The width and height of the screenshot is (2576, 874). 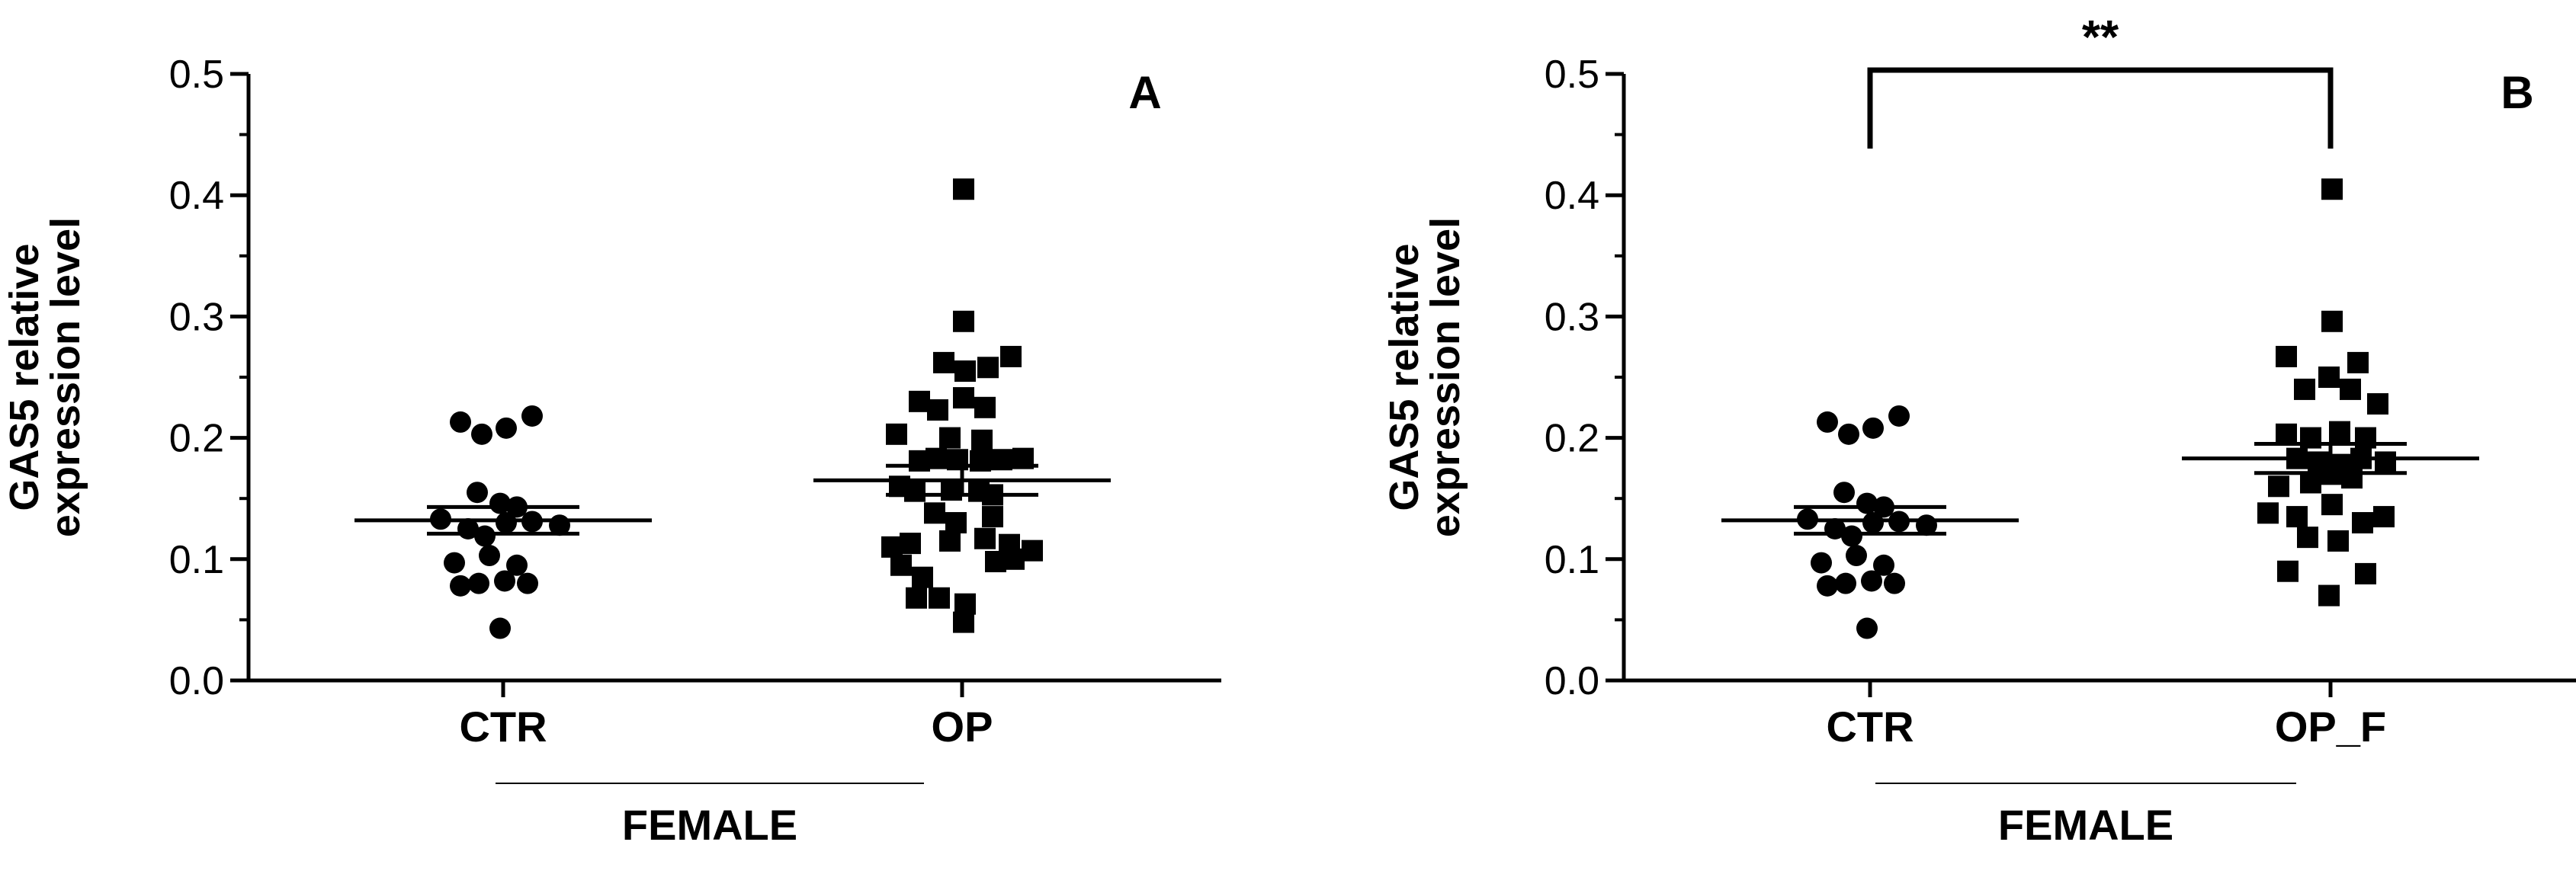 What do you see at coordinates (2100, 108) in the screenshot?
I see `significance-bracket` at bounding box center [2100, 108].